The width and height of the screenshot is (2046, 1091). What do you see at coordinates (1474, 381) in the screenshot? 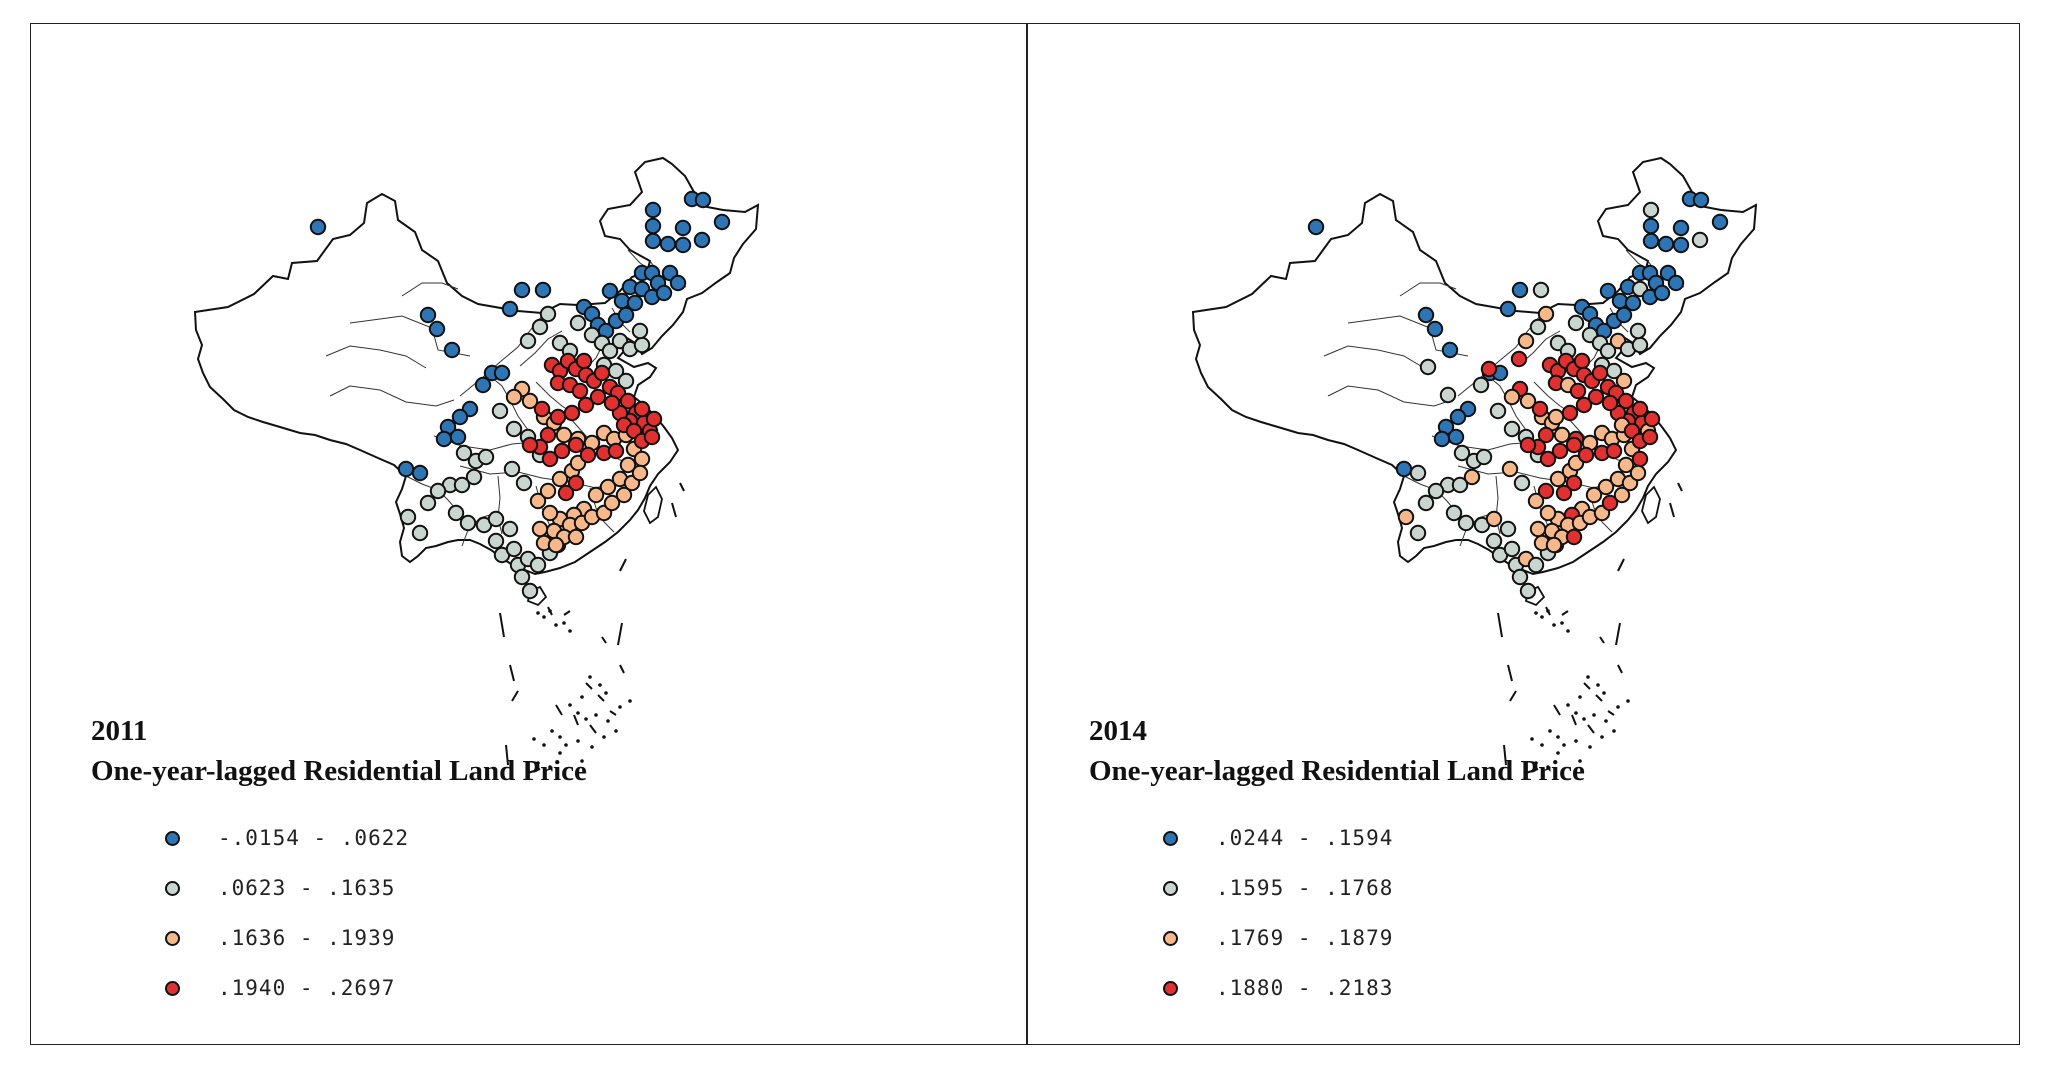
I see `china-basemap` at bounding box center [1474, 381].